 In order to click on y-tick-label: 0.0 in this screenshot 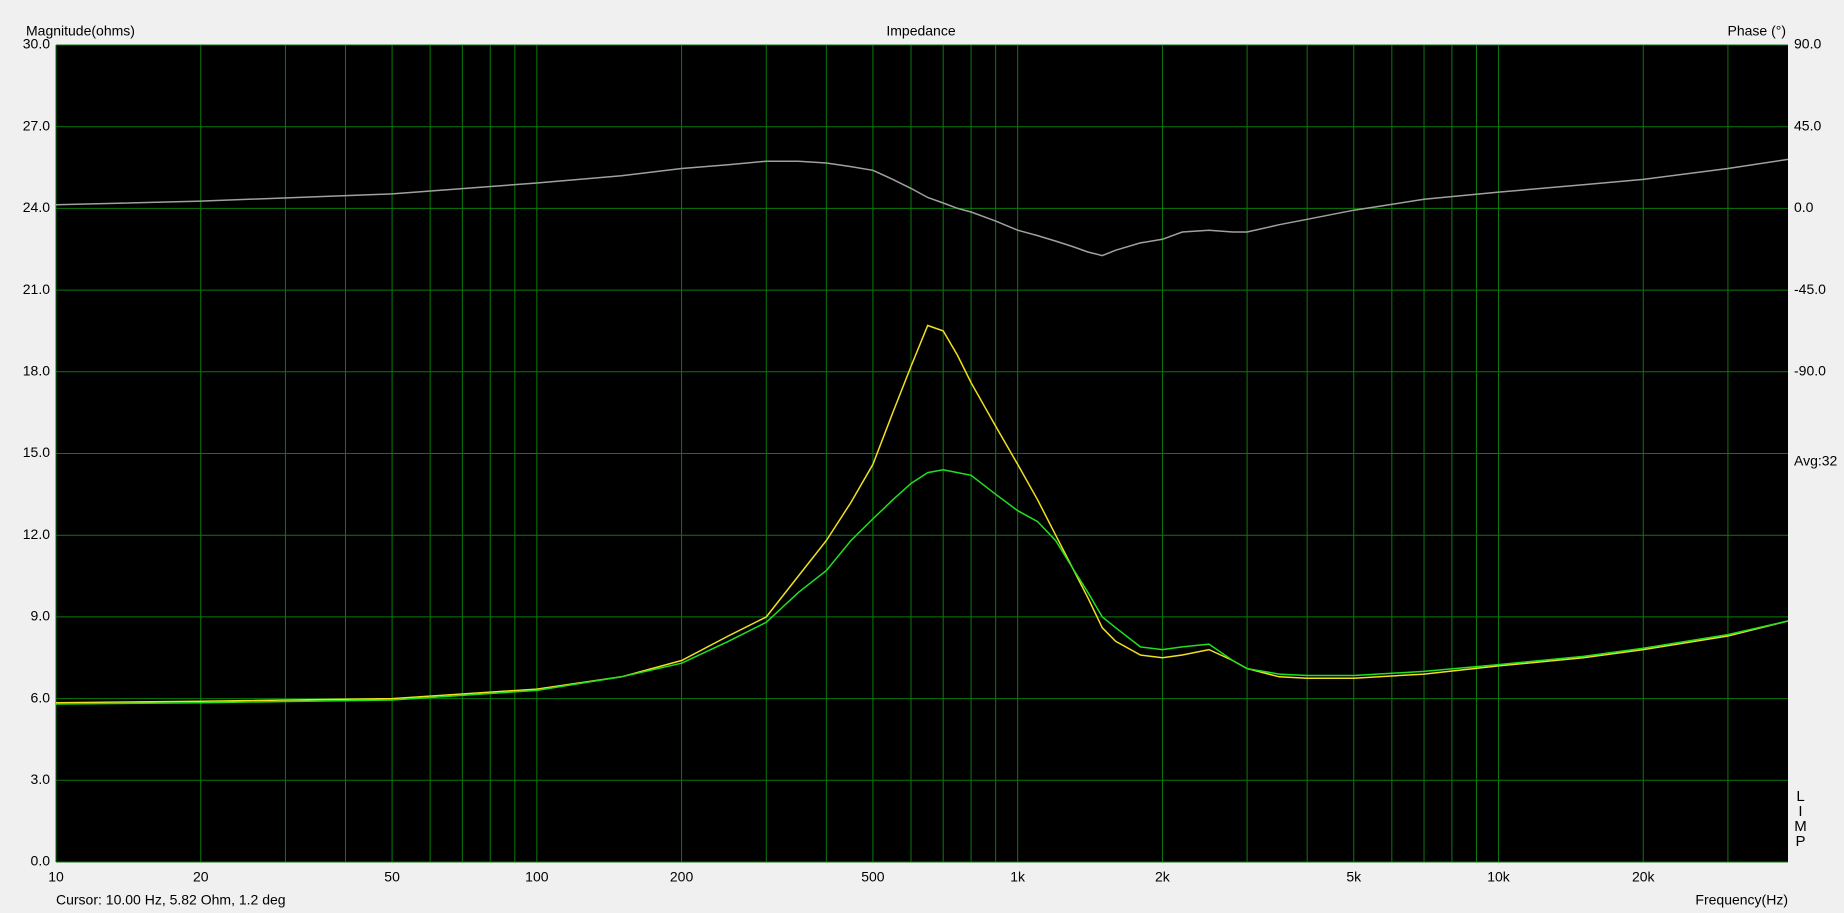, I will do `click(41, 861)`.